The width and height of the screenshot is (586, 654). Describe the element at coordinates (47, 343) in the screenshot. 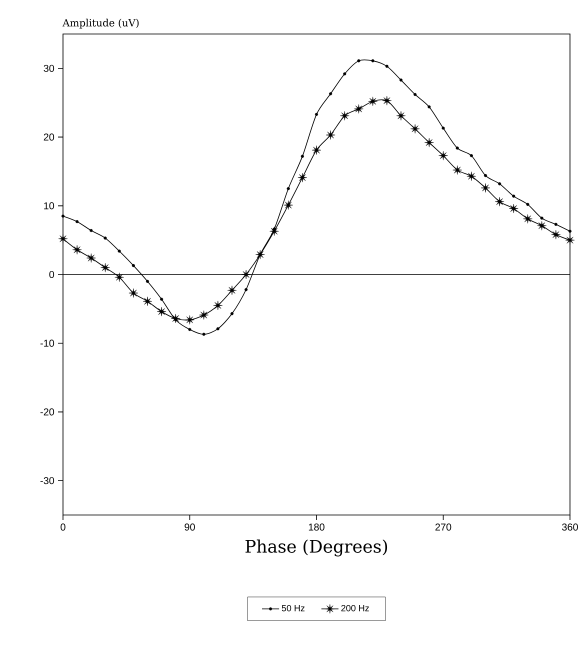

I see `y-tick-label: -10` at that location.